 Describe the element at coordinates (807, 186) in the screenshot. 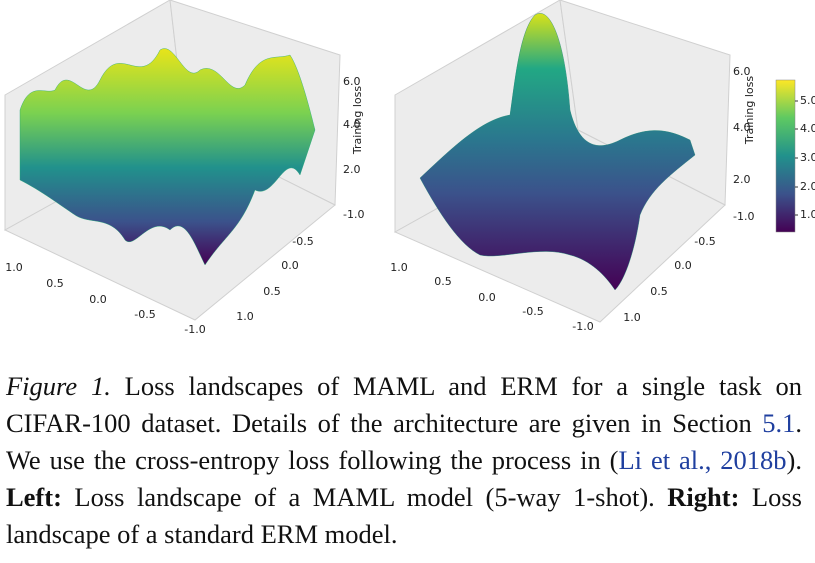

I see `colorbar-tick-label: 2.0` at that location.